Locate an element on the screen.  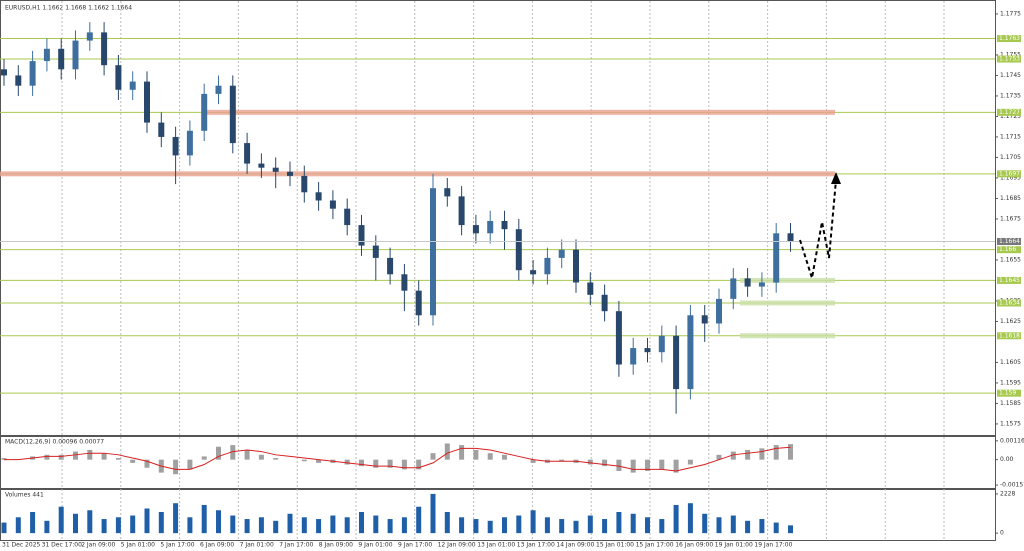
level-label: 1.1634 is located at coordinates (1009, 302).